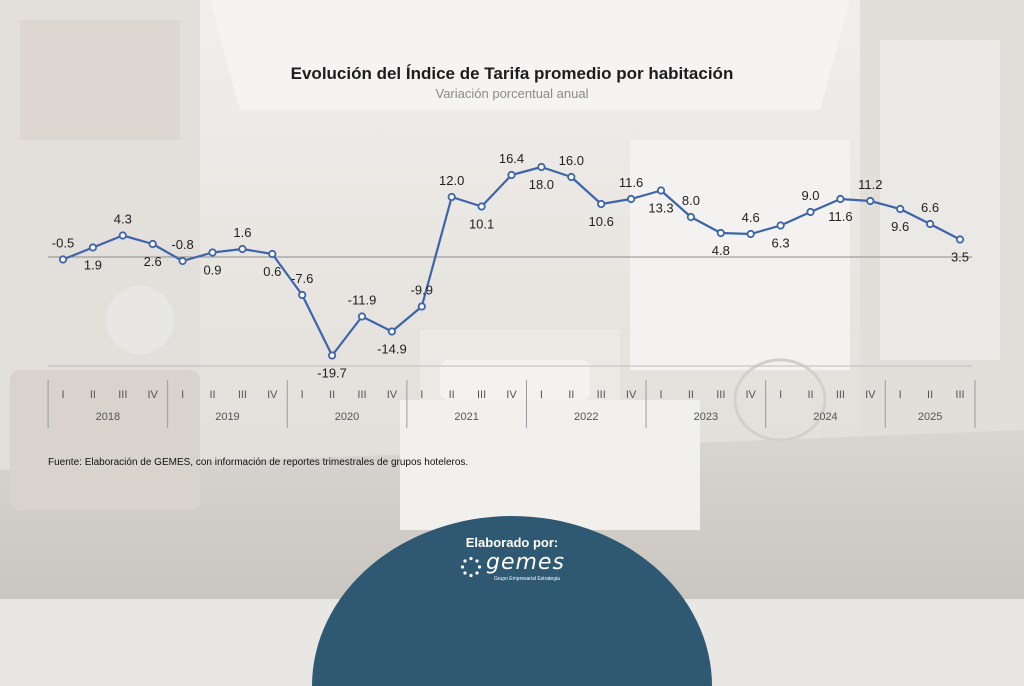 Image resolution: width=1024 pixels, height=686 pixels. Describe the element at coordinates (362, 300) in the screenshot. I see `data-label: -11.9` at that location.